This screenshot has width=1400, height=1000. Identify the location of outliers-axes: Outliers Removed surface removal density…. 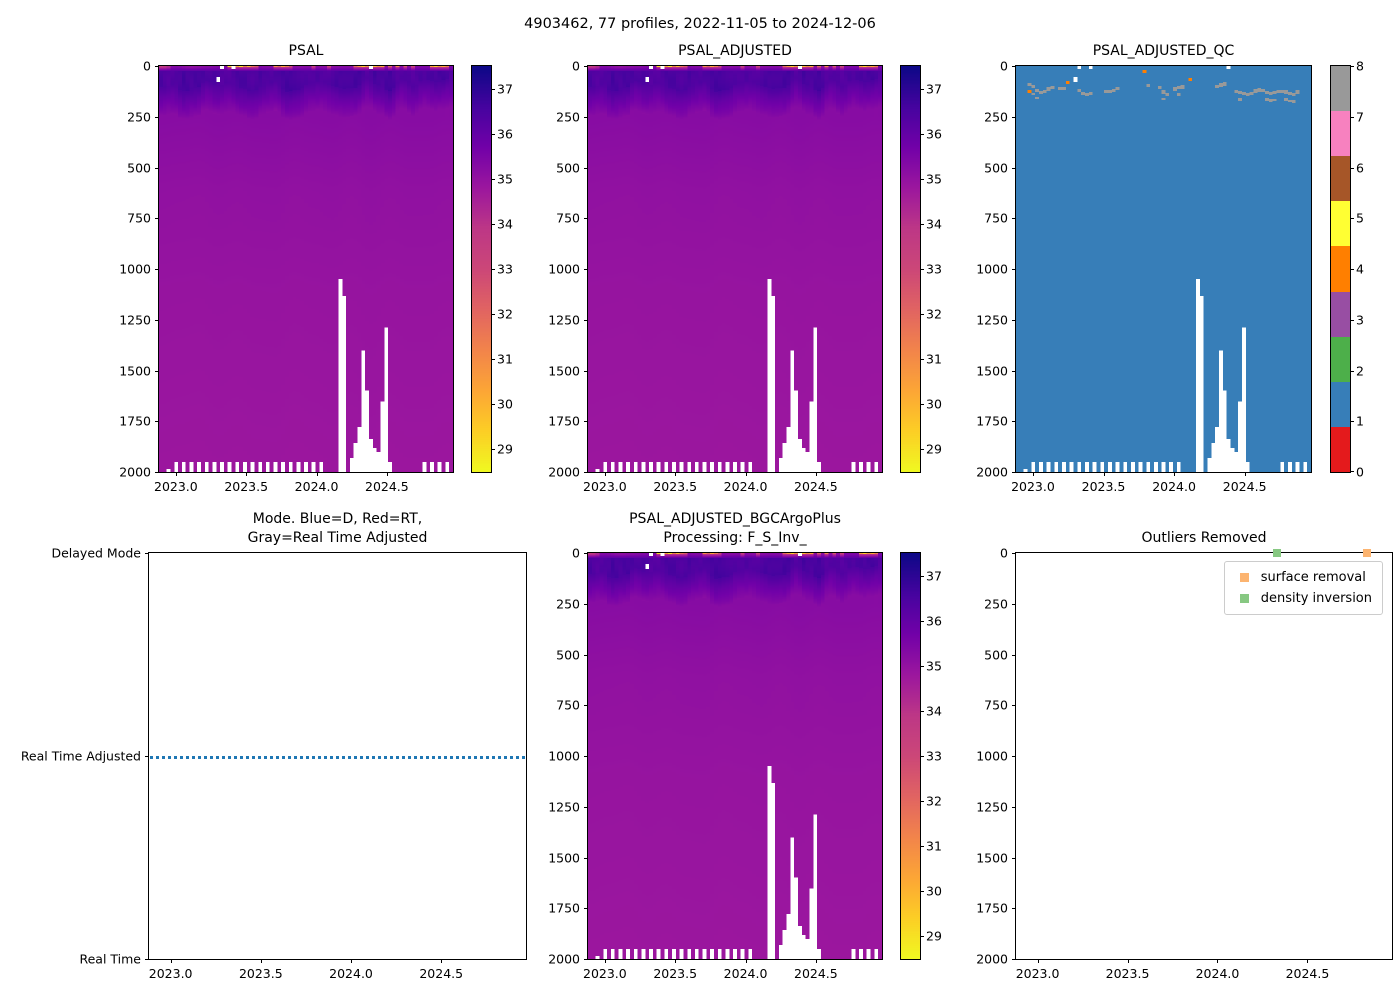
(1184, 755).